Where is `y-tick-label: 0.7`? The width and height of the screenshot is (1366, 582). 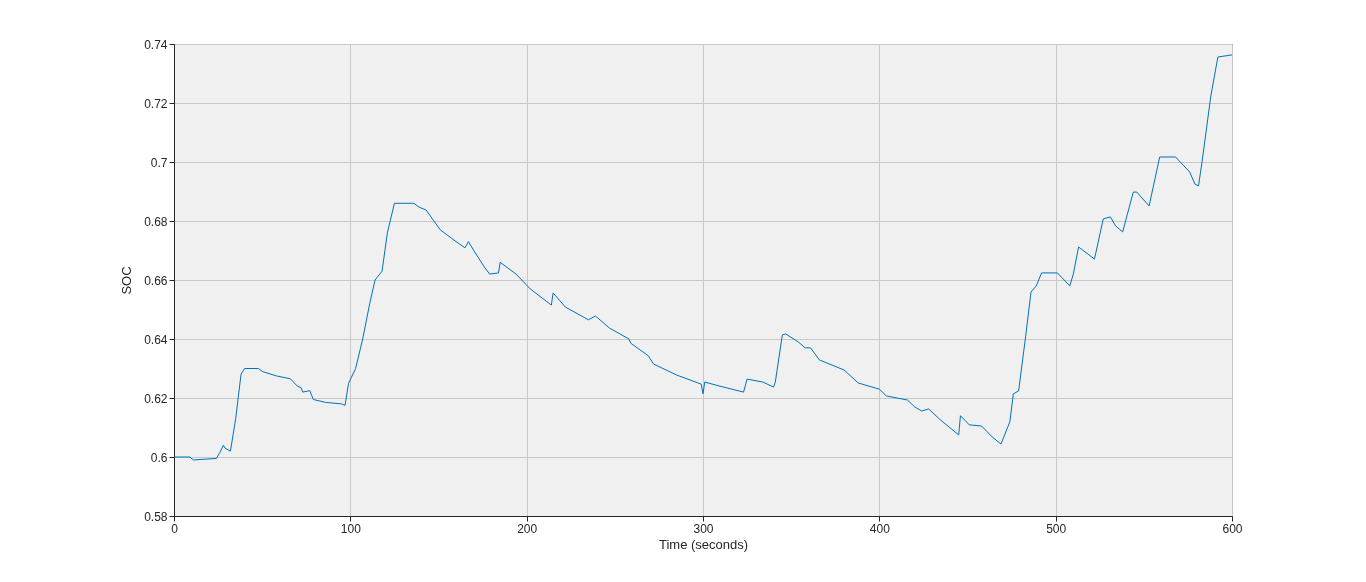
y-tick-label: 0.7 is located at coordinates (159, 162).